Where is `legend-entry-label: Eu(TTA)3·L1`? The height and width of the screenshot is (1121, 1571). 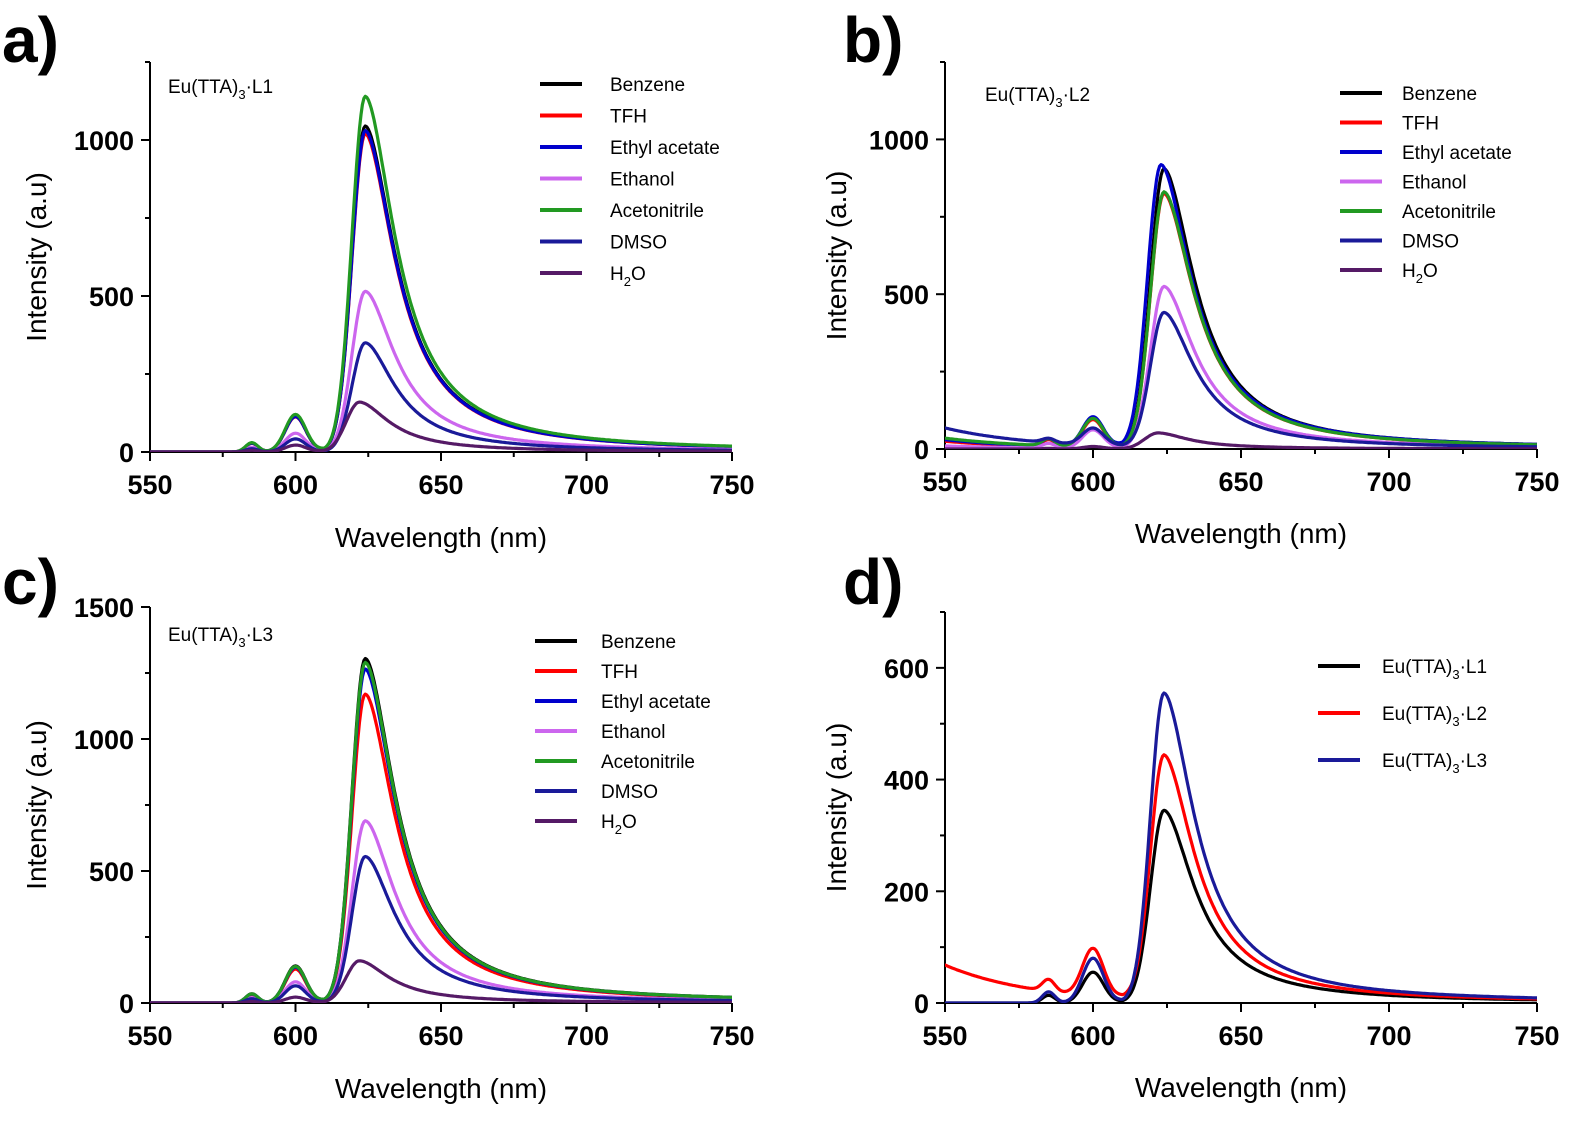
legend-entry-label: Eu(TTA)3·L1 is located at coordinates (1434, 669).